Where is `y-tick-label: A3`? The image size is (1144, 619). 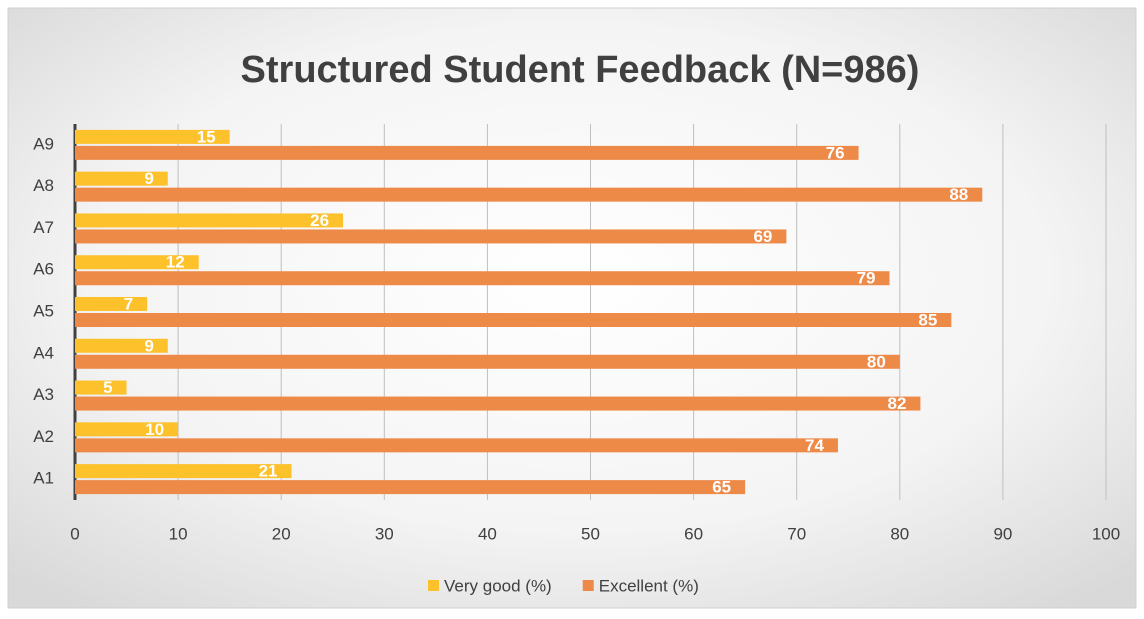 y-tick-label: A3 is located at coordinates (43, 394).